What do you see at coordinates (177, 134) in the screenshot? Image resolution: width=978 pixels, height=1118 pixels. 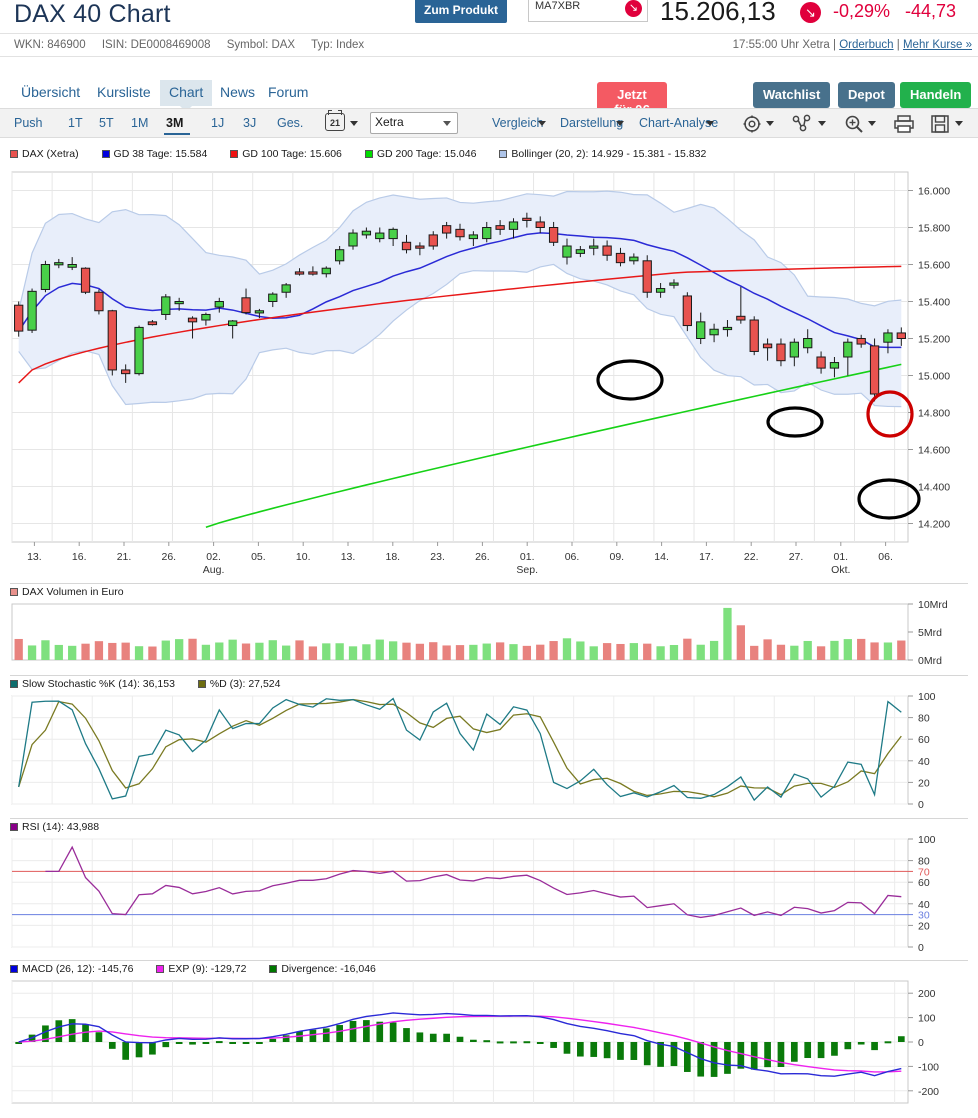 I see `range-active-underline` at bounding box center [177, 134].